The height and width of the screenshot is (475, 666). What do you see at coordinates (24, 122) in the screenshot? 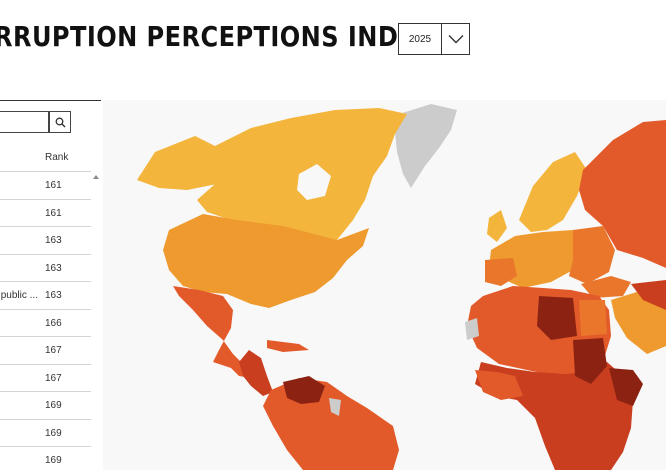
I see `search-input` at bounding box center [24, 122].